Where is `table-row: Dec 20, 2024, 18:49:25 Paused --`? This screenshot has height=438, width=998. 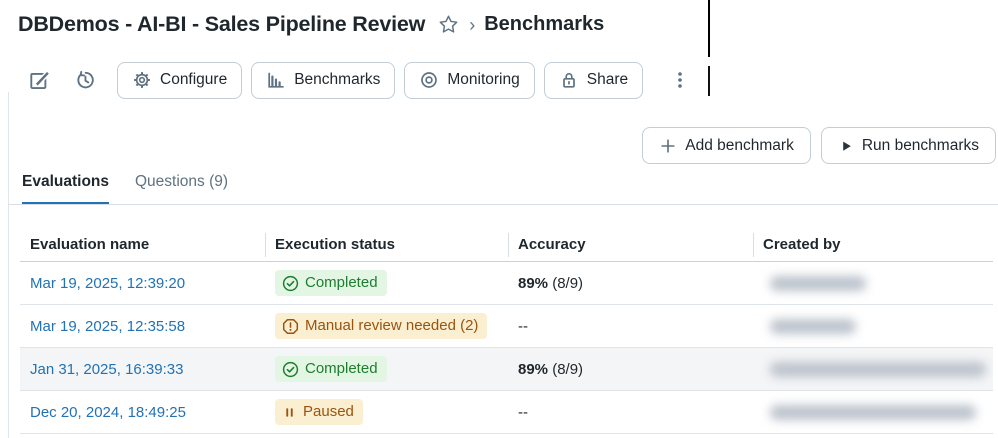
table-row: Dec 20, 2024, 18:49:25 Paused -- is located at coordinates (506, 412).